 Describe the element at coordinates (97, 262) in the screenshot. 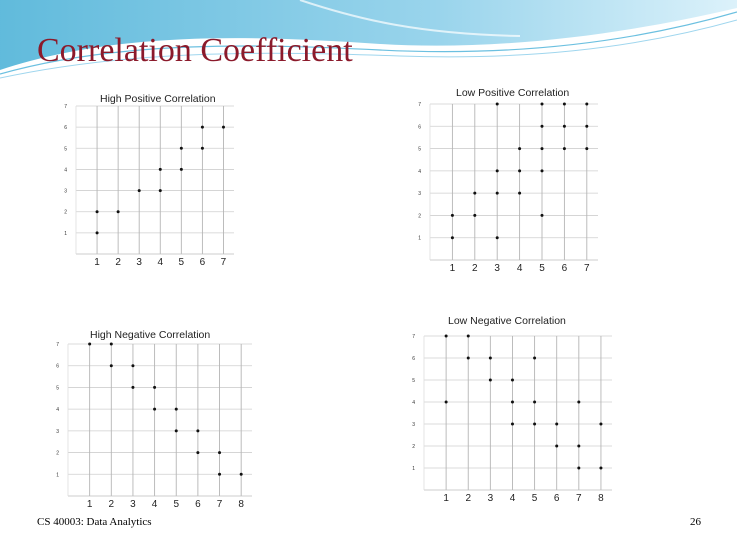

I see `x-tick-label: 1` at that location.